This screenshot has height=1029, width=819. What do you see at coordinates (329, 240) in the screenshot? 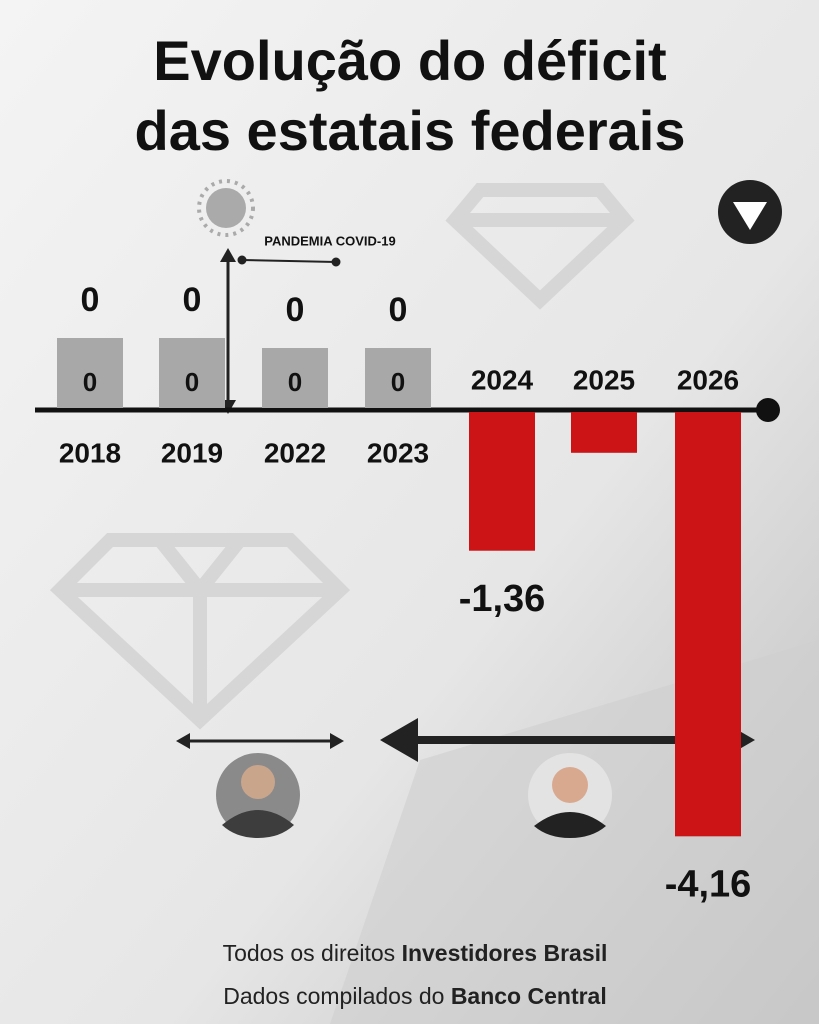
I see `annotation: PANDEMIA COVID-19` at bounding box center [329, 240].